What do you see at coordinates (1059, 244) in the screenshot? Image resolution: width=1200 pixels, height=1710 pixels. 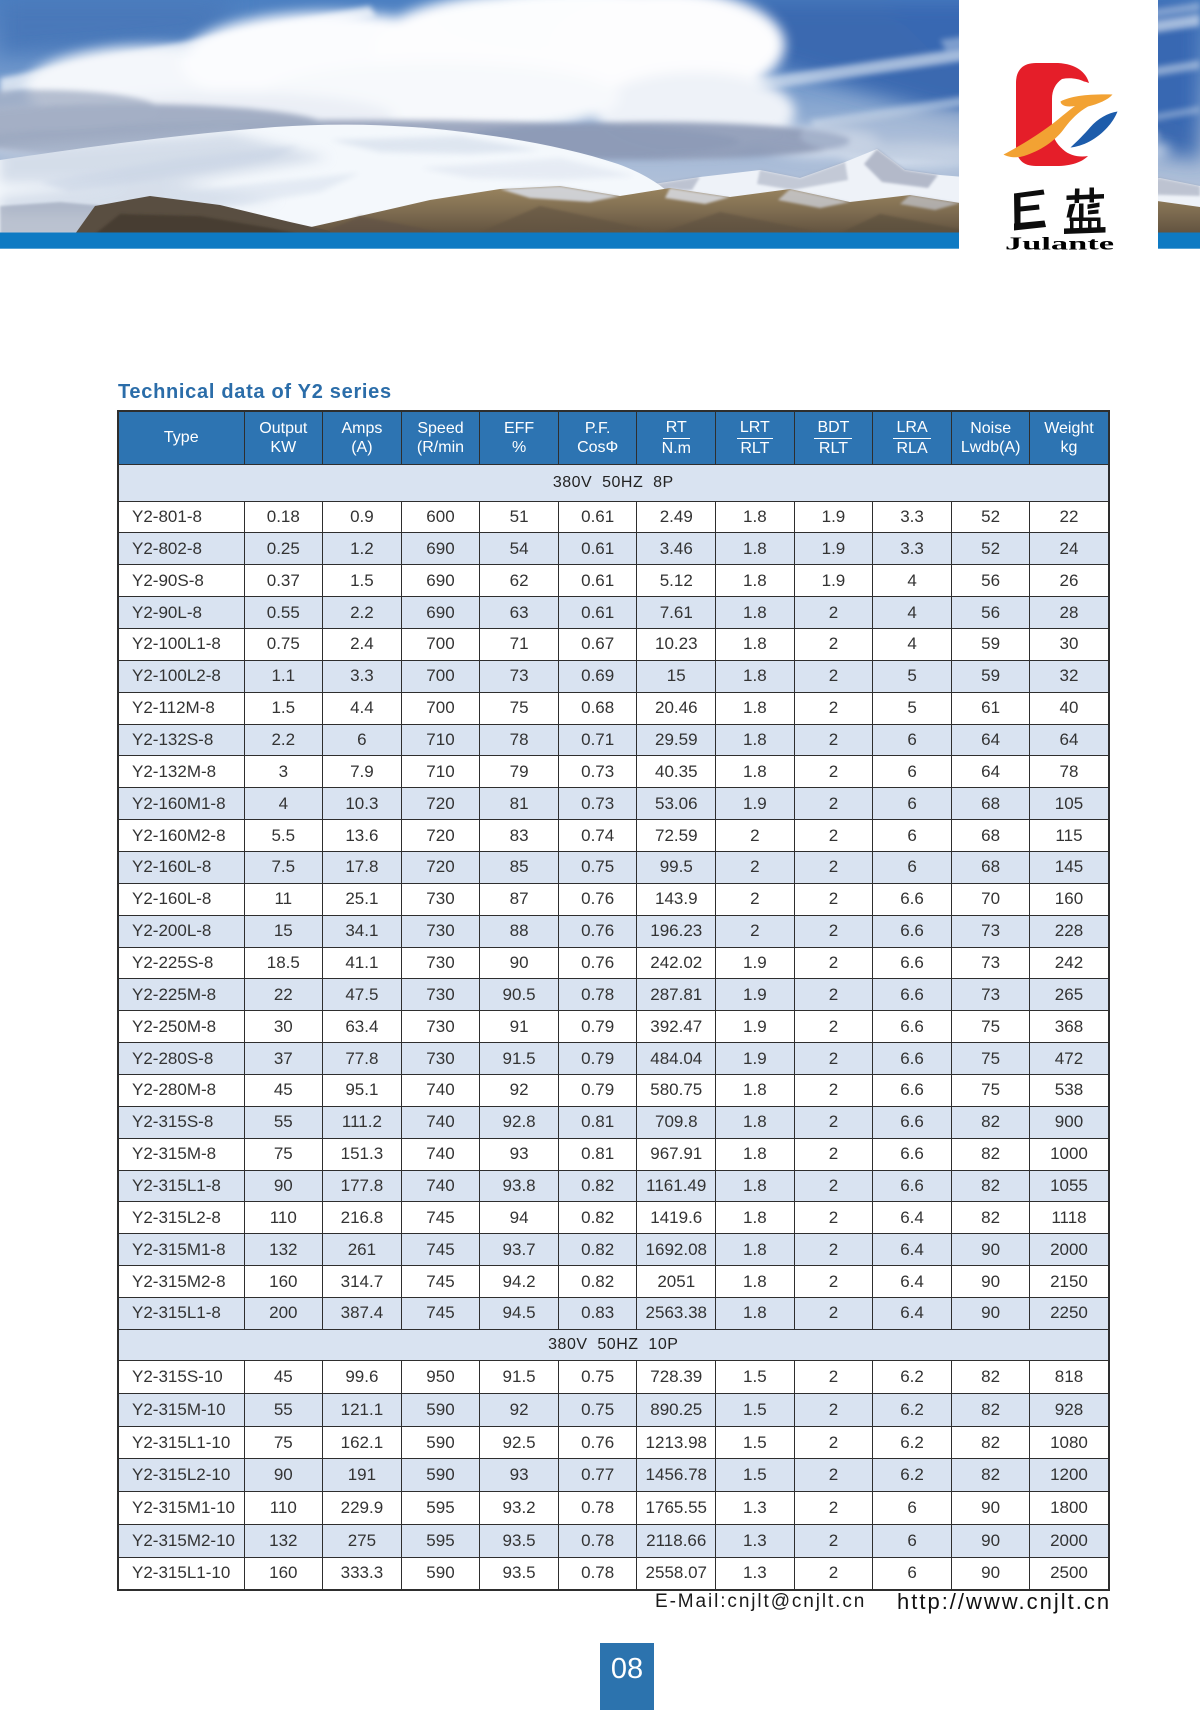 I see `svg-text: Julante` at bounding box center [1059, 244].